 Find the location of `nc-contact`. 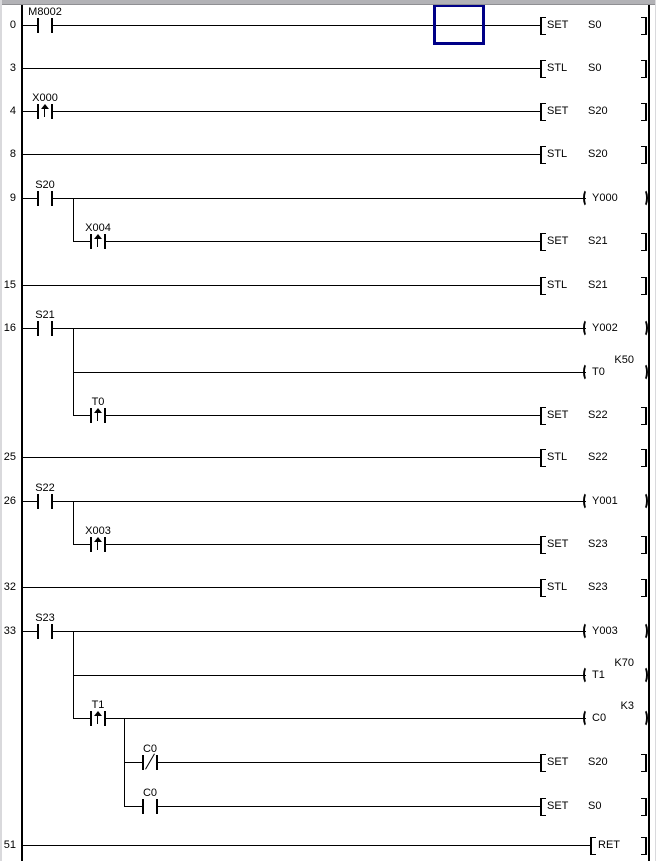

nc-contact is located at coordinates (150, 761).